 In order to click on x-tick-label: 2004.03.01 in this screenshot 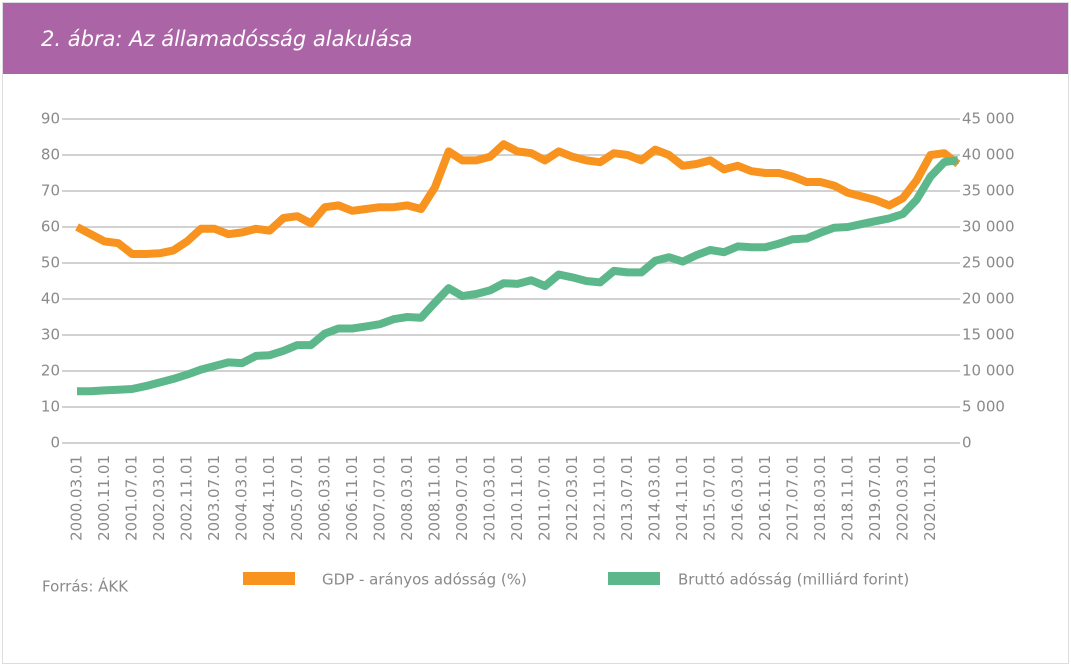, I will do `click(242, 498)`.